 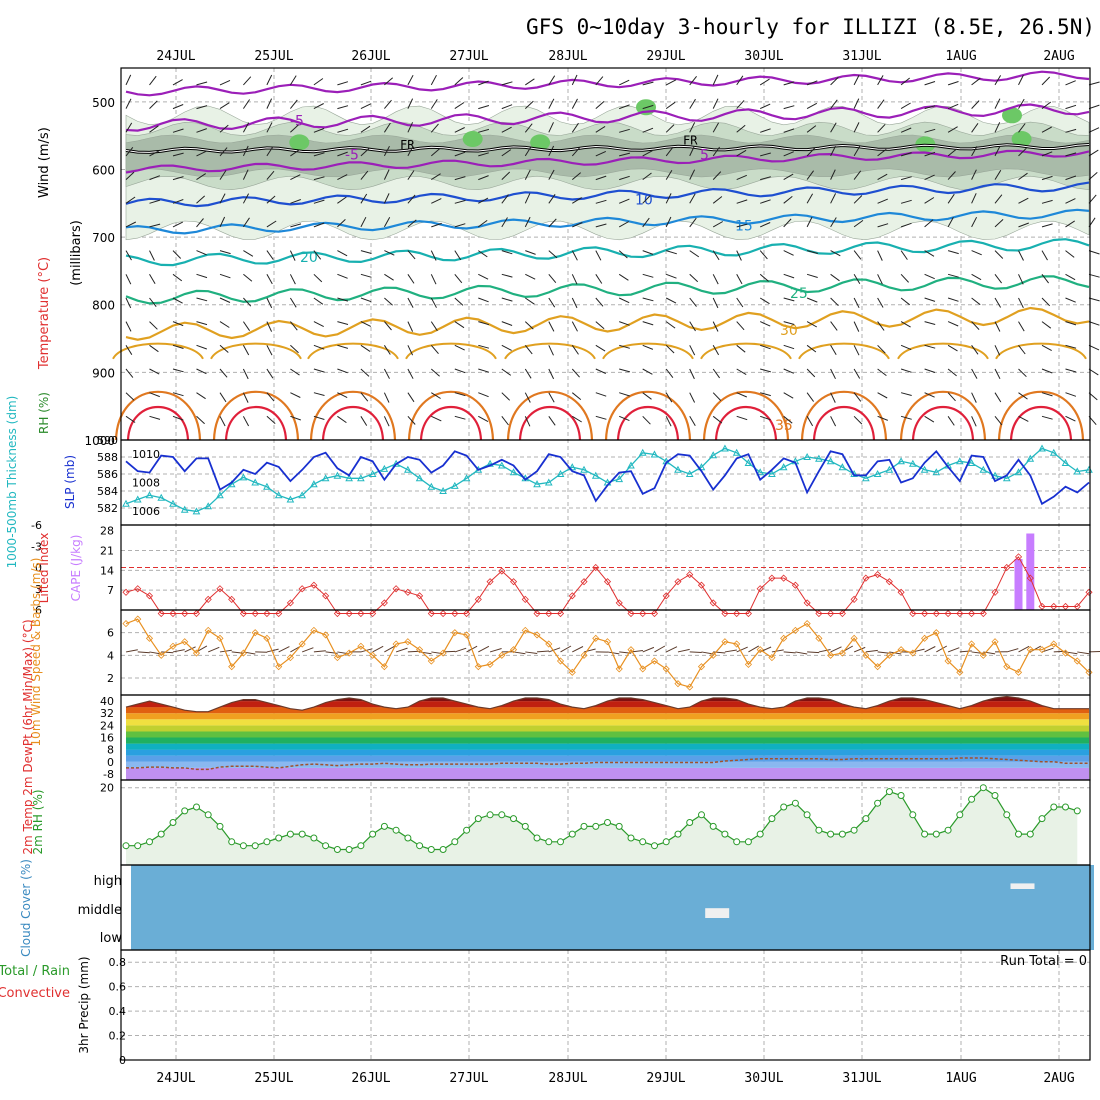 What do you see at coordinates (118, 1036) in the screenshot?
I see `precip-tick-label: 0.2` at bounding box center [118, 1036].